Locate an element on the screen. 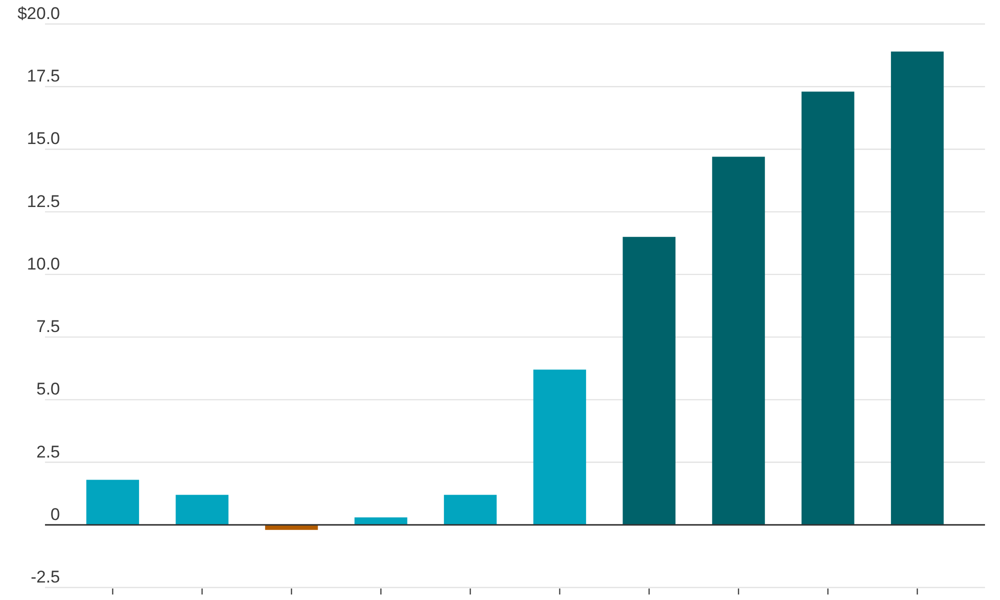 This screenshot has width=1000, height=600. y-tick-label: 0 is located at coordinates (55, 514).